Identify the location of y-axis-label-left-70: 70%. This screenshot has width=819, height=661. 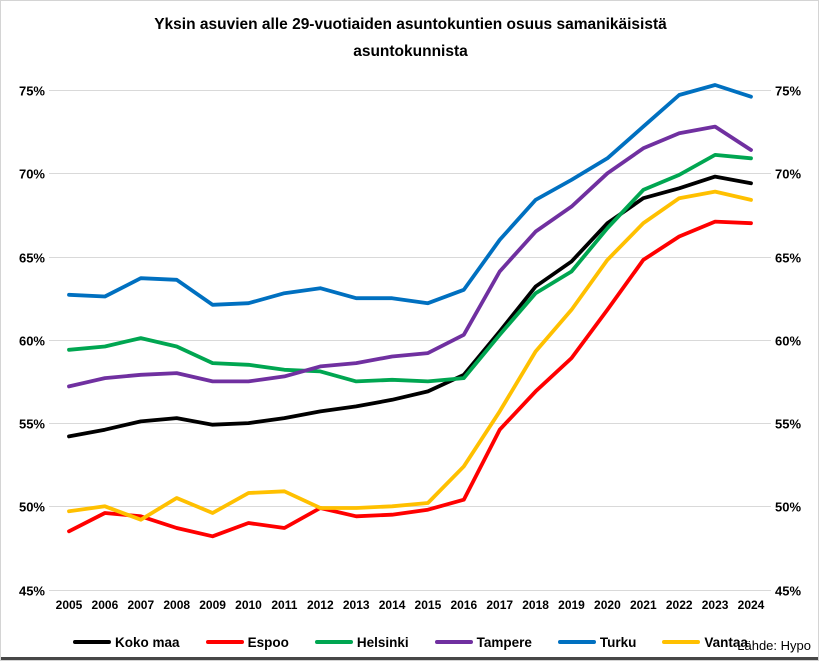
(32, 174).